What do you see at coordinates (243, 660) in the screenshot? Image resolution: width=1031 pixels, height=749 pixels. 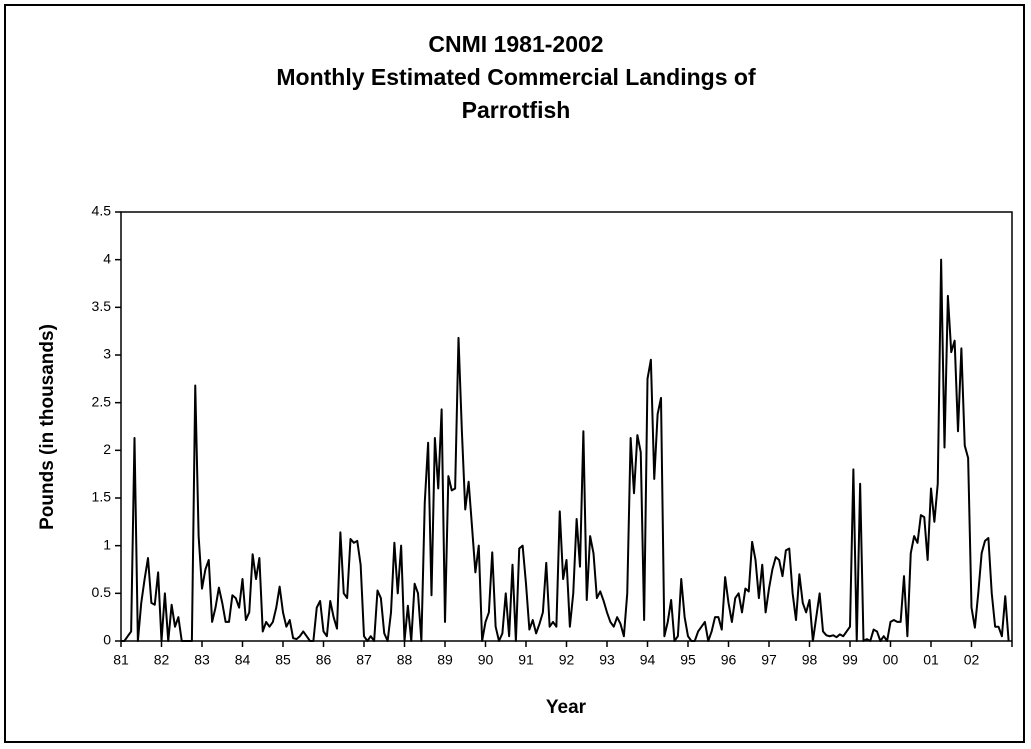 I see `x-tick-label: 84` at bounding box center [243, 660].